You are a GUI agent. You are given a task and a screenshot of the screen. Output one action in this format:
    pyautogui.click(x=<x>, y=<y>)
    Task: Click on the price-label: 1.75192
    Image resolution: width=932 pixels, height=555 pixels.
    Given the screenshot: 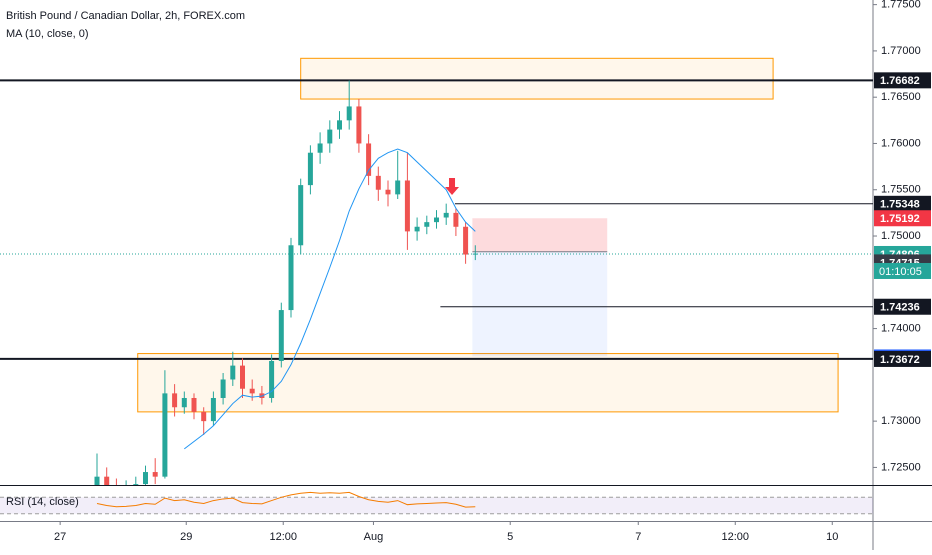 What is the action you would take?
    pyautogui.click(x=900, y=219)
    